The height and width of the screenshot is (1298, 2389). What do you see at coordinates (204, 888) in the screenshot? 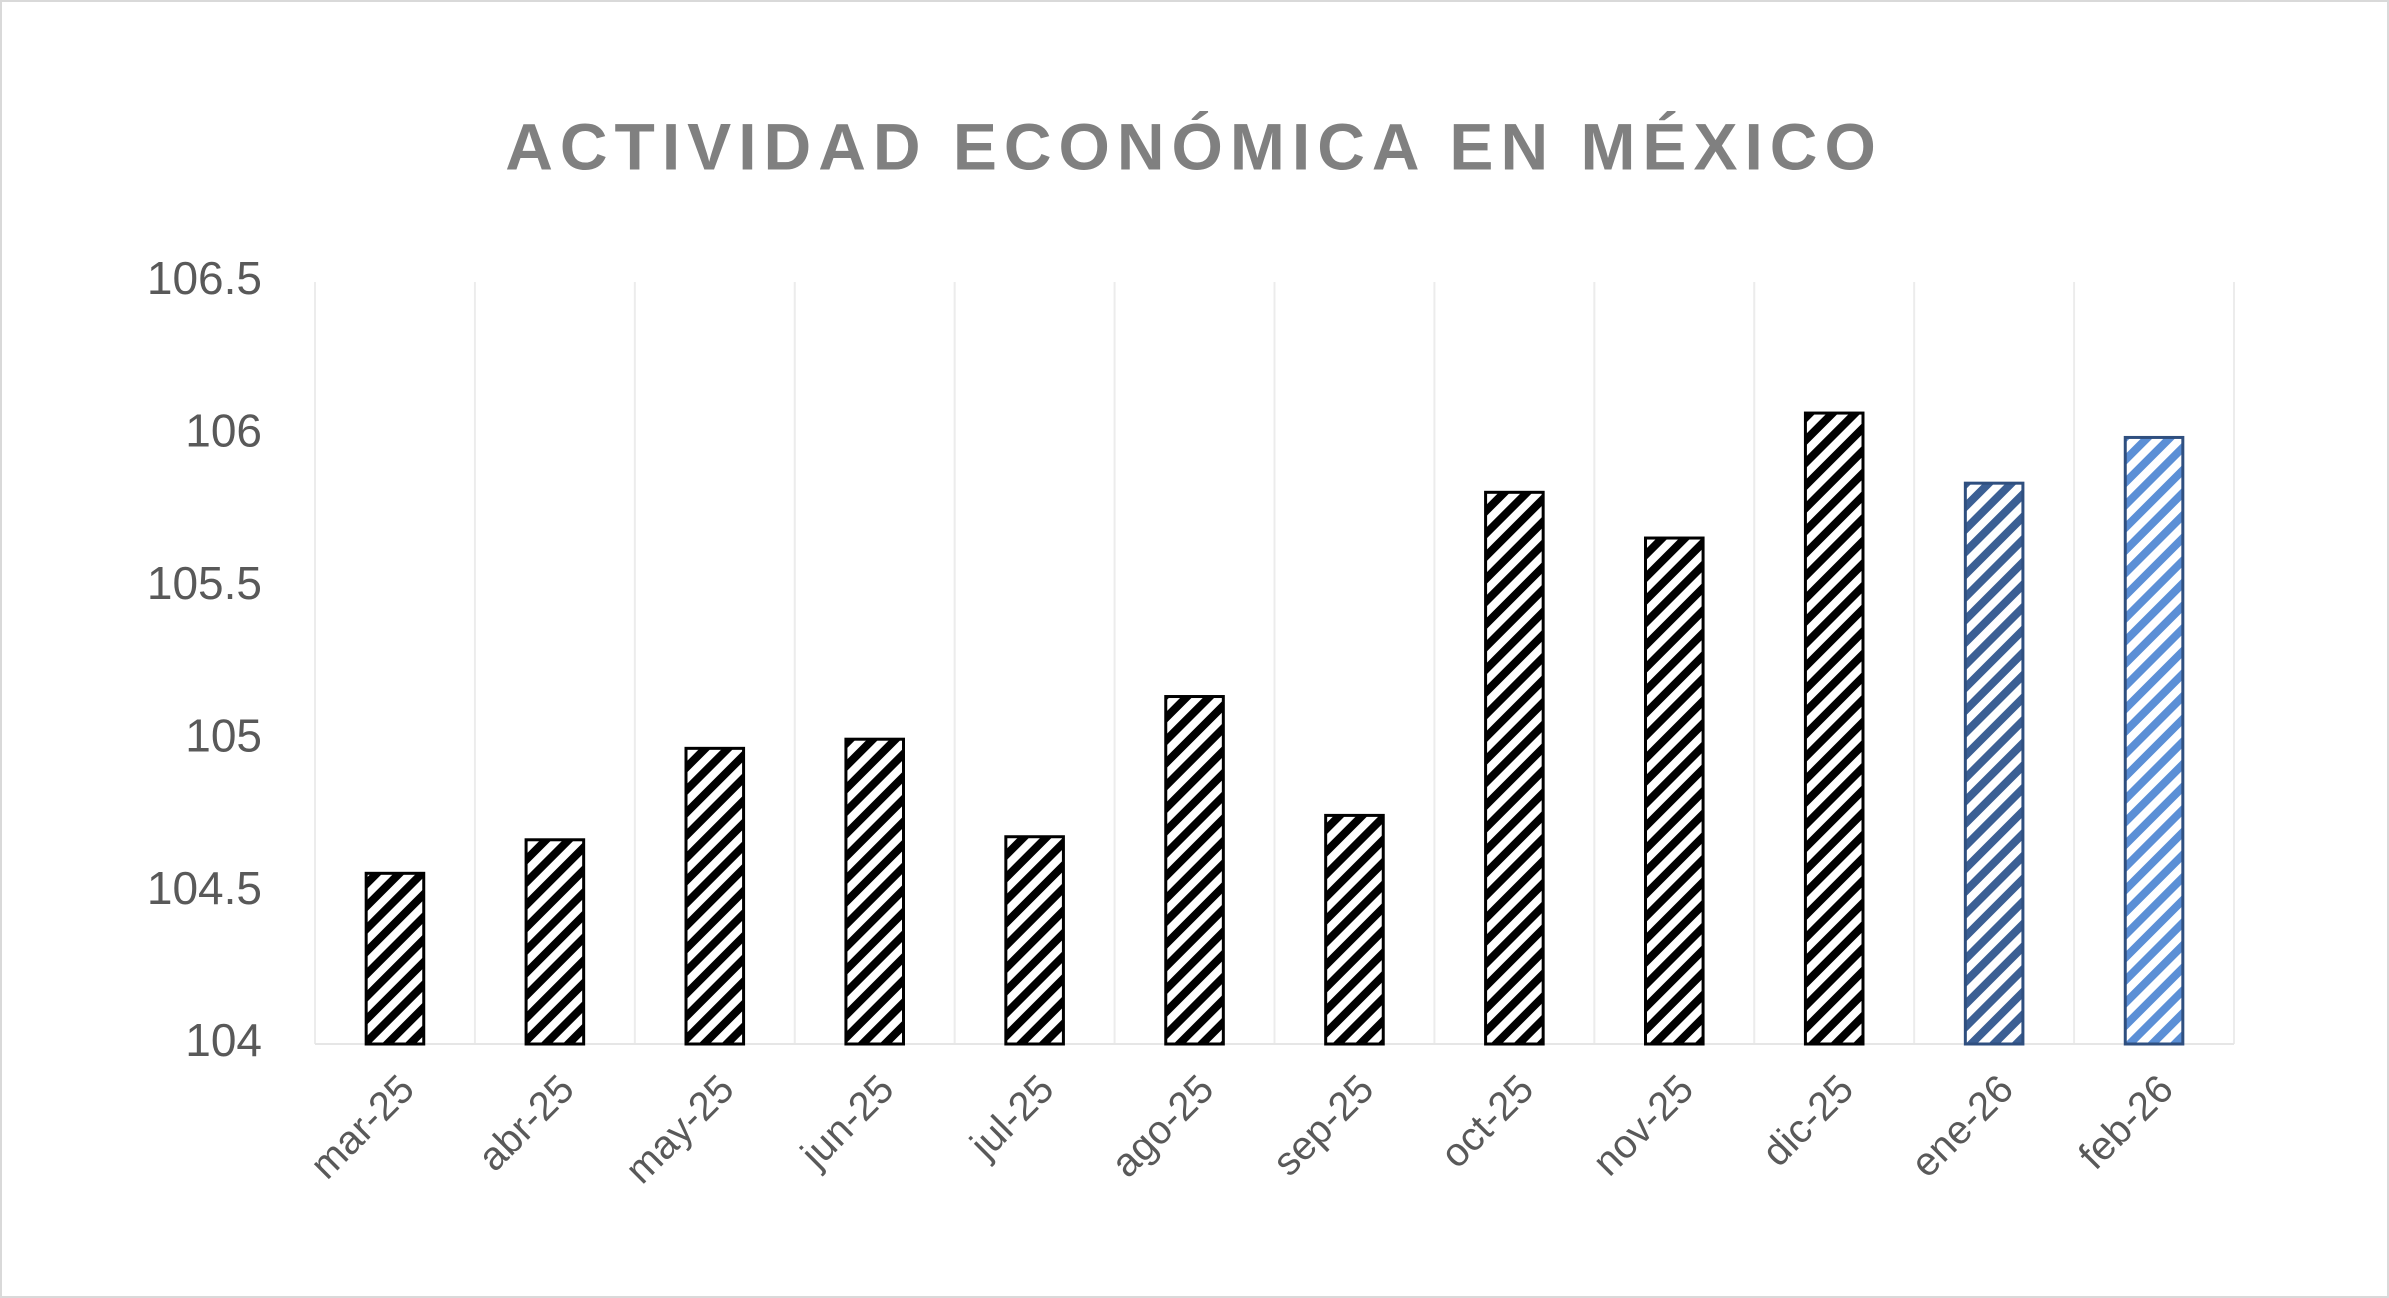
I see `y-tick-label: 104.5` at bounding box center [204, 888].